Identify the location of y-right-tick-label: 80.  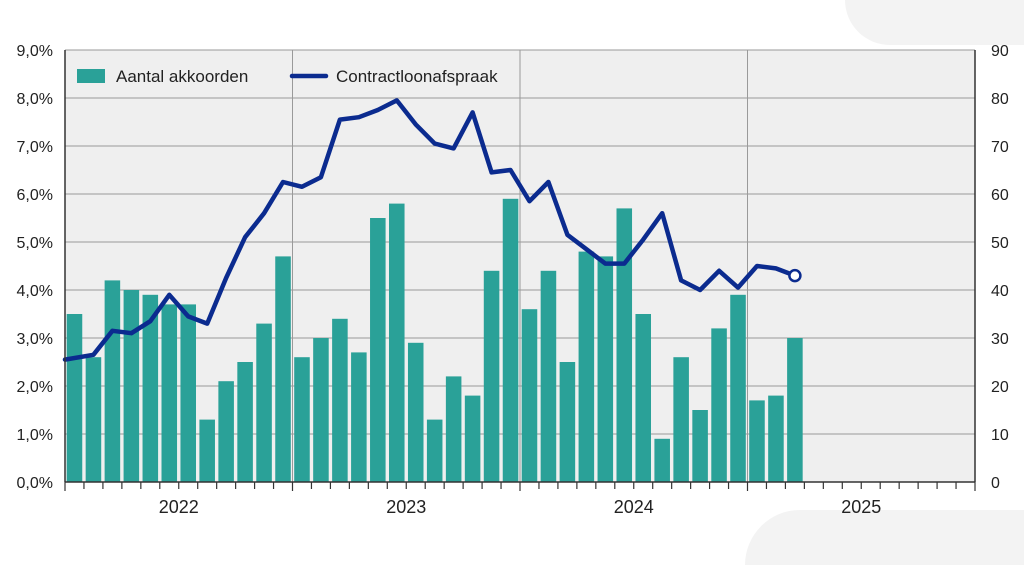
(1000, 99).